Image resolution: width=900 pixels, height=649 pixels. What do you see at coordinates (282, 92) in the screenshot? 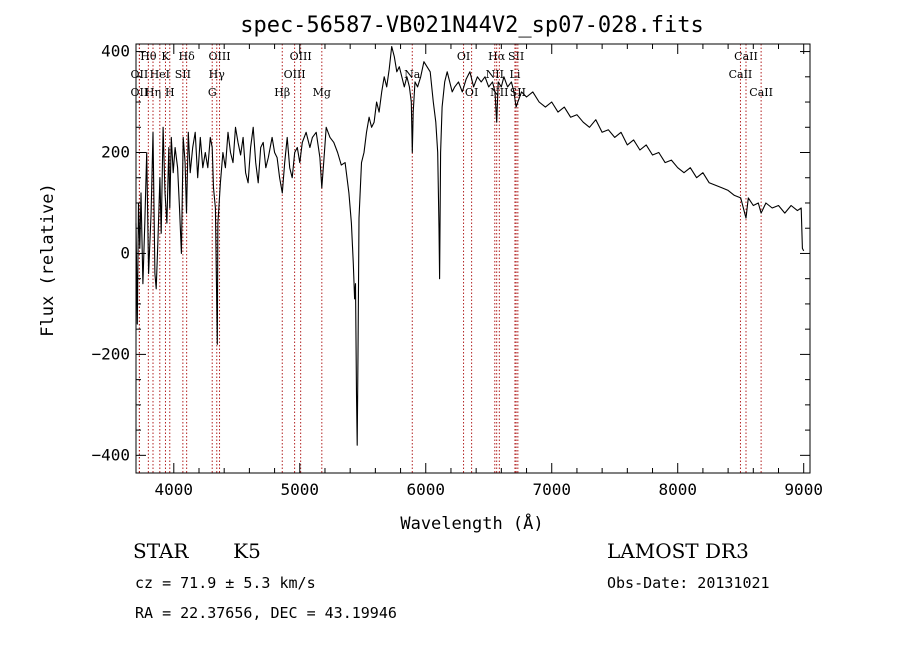
I see `line-marker-label: Hβ` at bounding box center [282, 92].